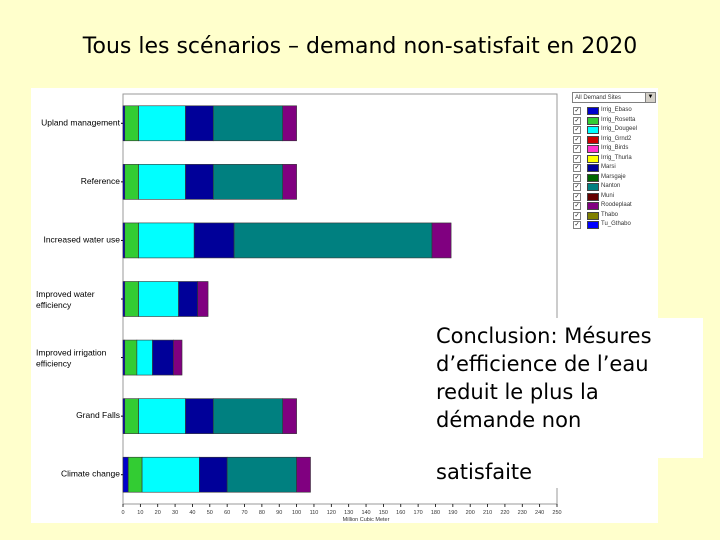 The height and width of the screenshot is (540, 720). I want to click on legend-item: ✓ Irrig_Ebaso, so click(615, 110).